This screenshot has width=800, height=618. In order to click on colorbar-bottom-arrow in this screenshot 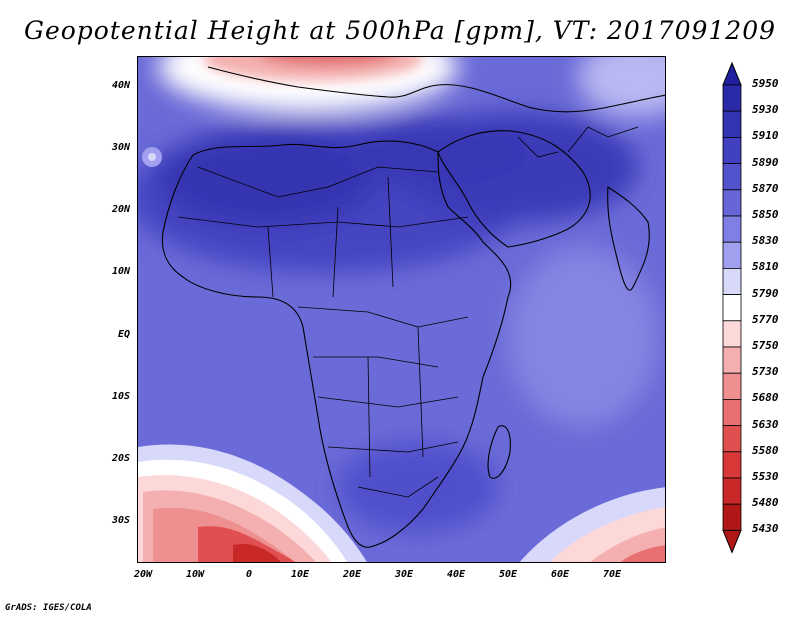, I will do `click(732, 541)`.